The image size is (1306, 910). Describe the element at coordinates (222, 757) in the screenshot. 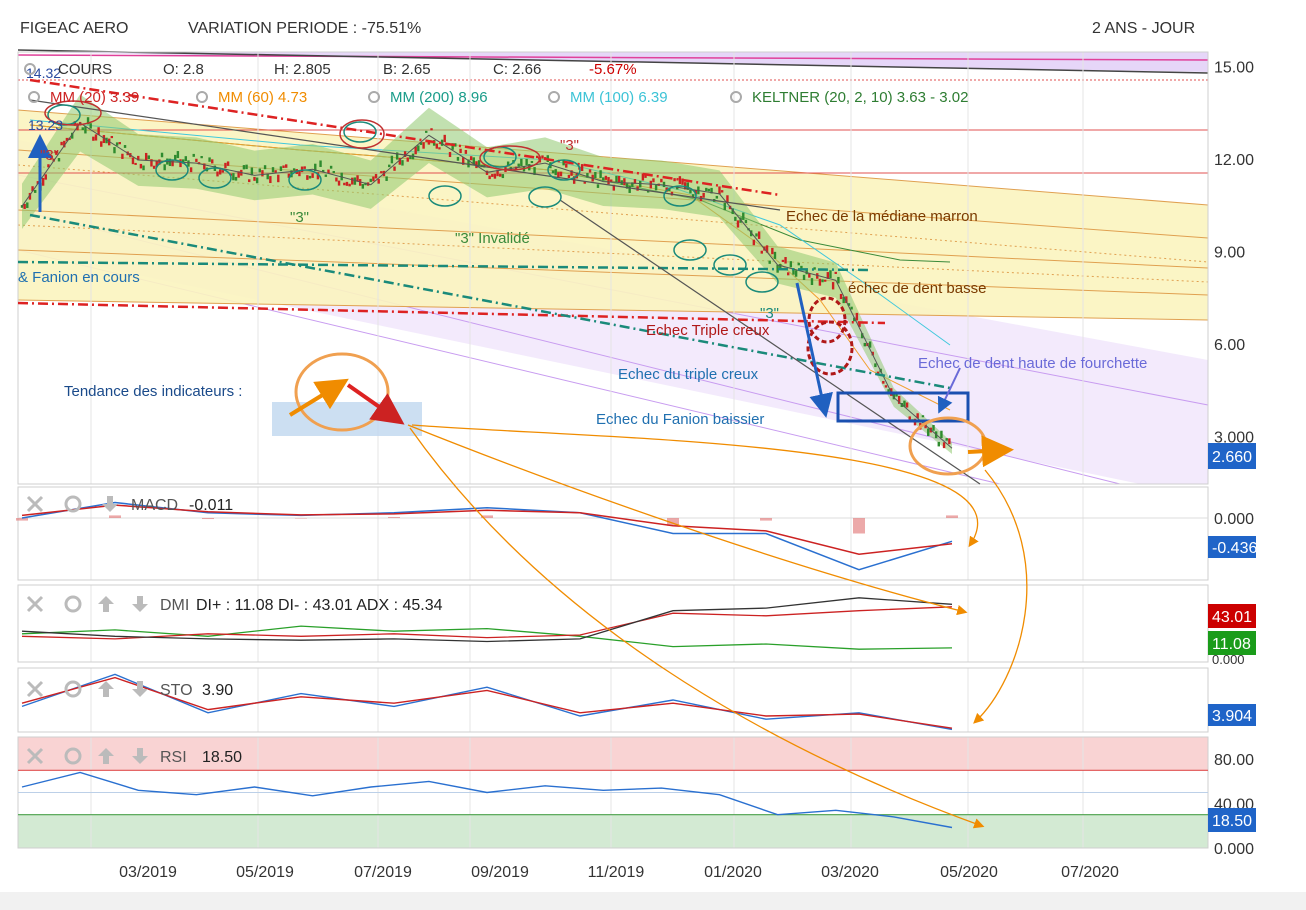

I see `indicator-value: 18.50` at that location.